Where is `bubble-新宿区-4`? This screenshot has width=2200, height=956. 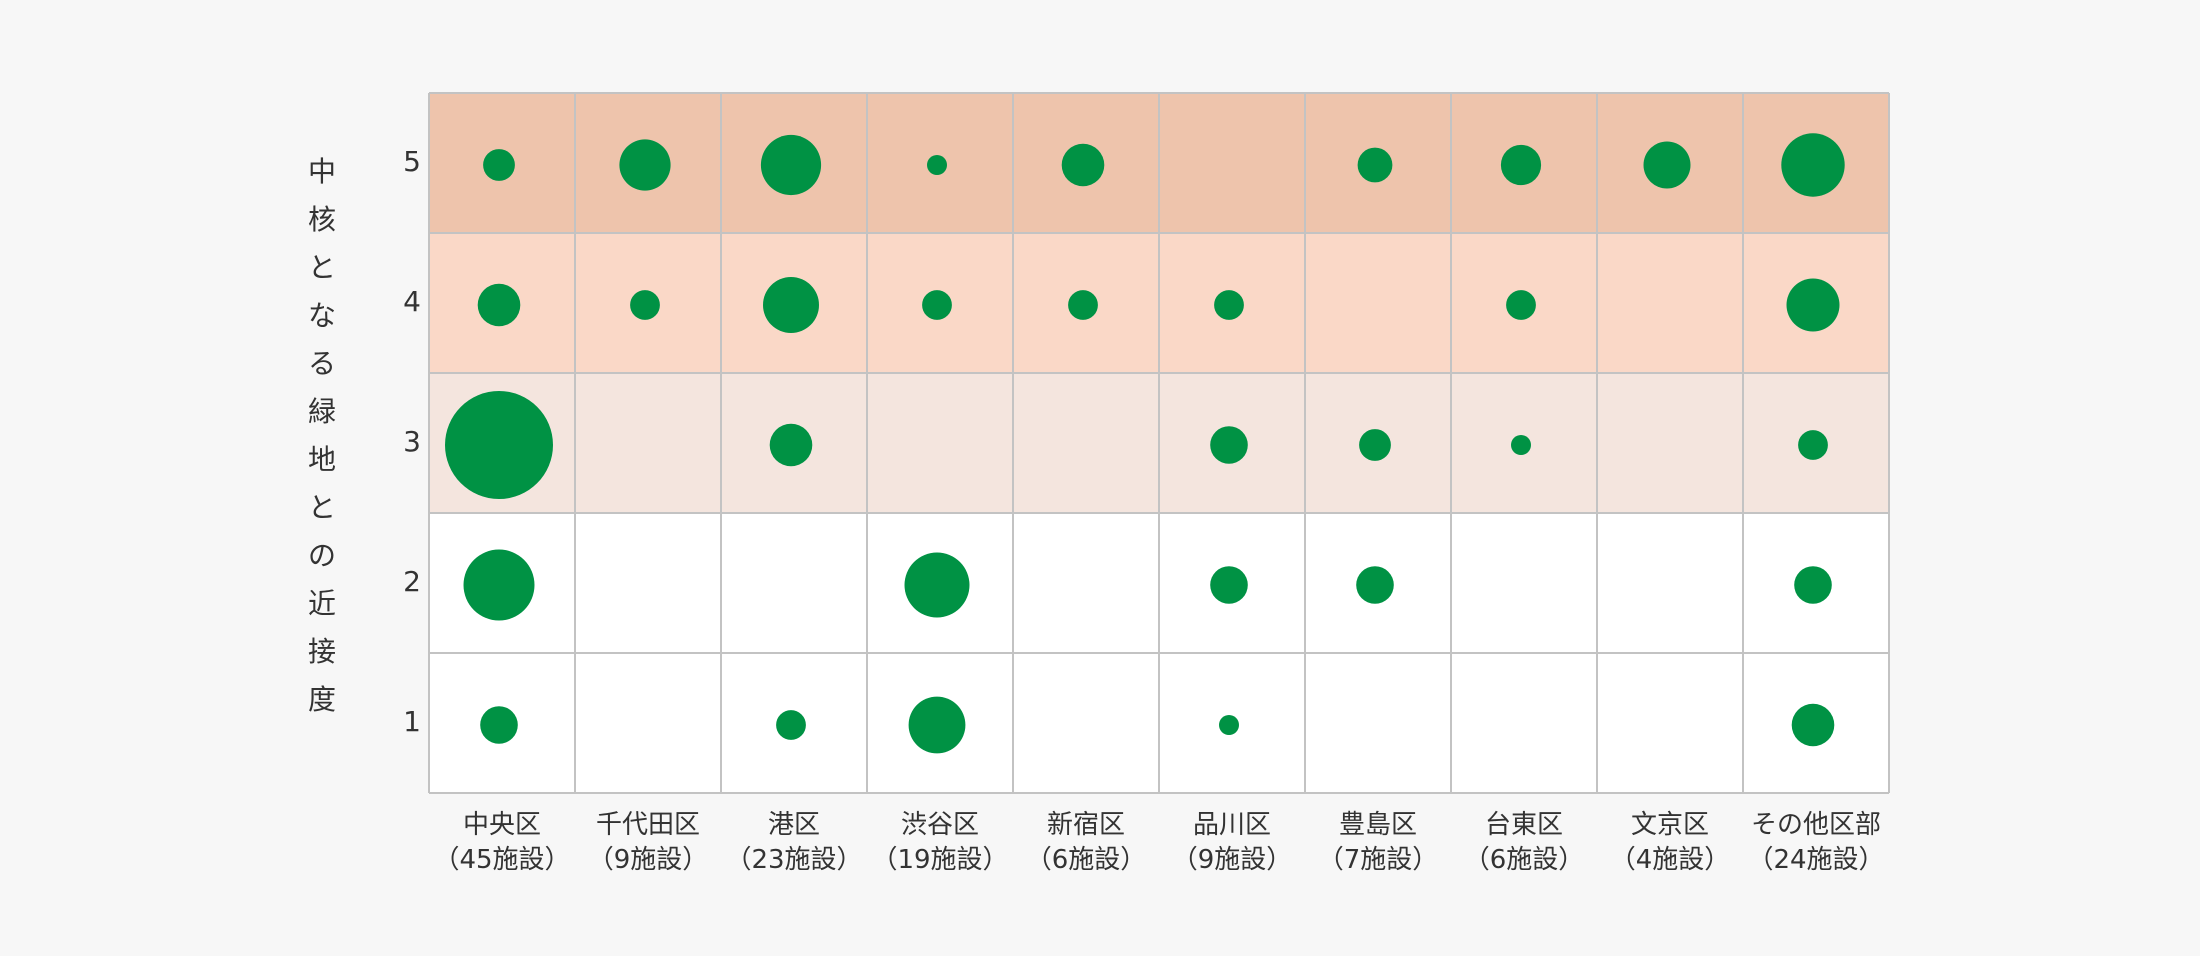
bubble-新宿区-4 is located at coordinates (1083, 305).